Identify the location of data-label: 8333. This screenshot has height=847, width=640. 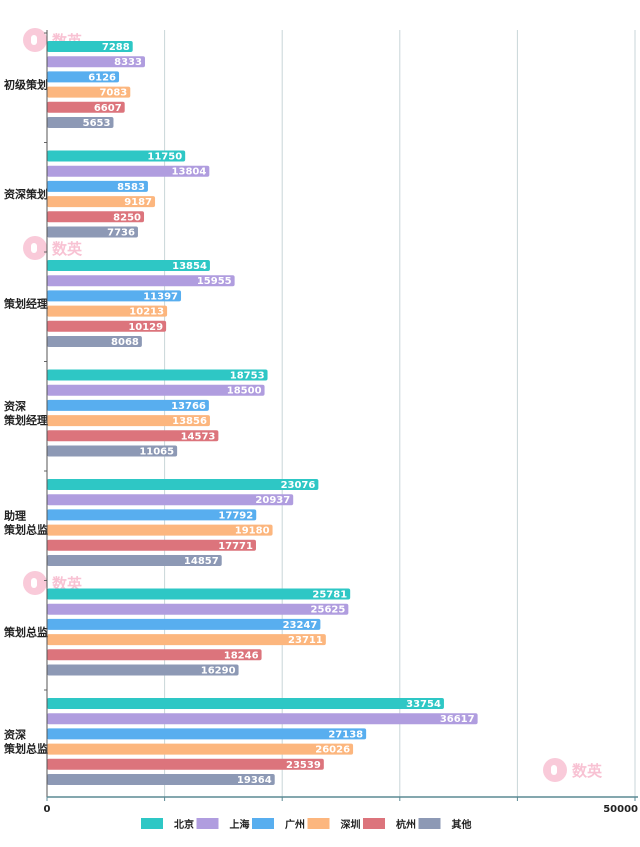
(128, 62).